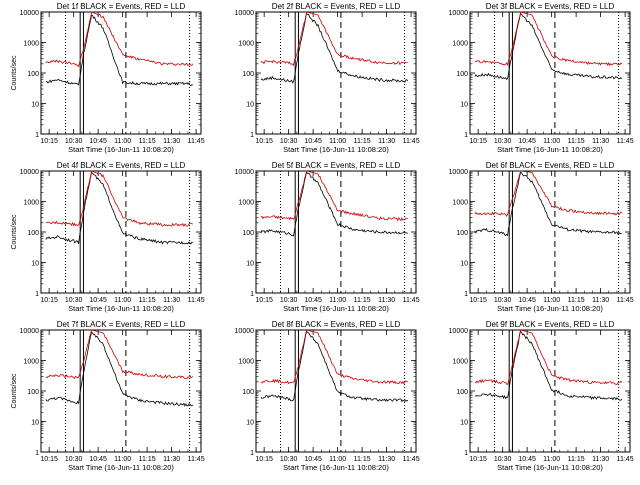 The image size is (640, 485). What do you see at coordinates (336, 6) in the screenshot?
I see `chart-title: Det 2f BLACK = Events, RED = LLD` at bounding box center [336, 6].